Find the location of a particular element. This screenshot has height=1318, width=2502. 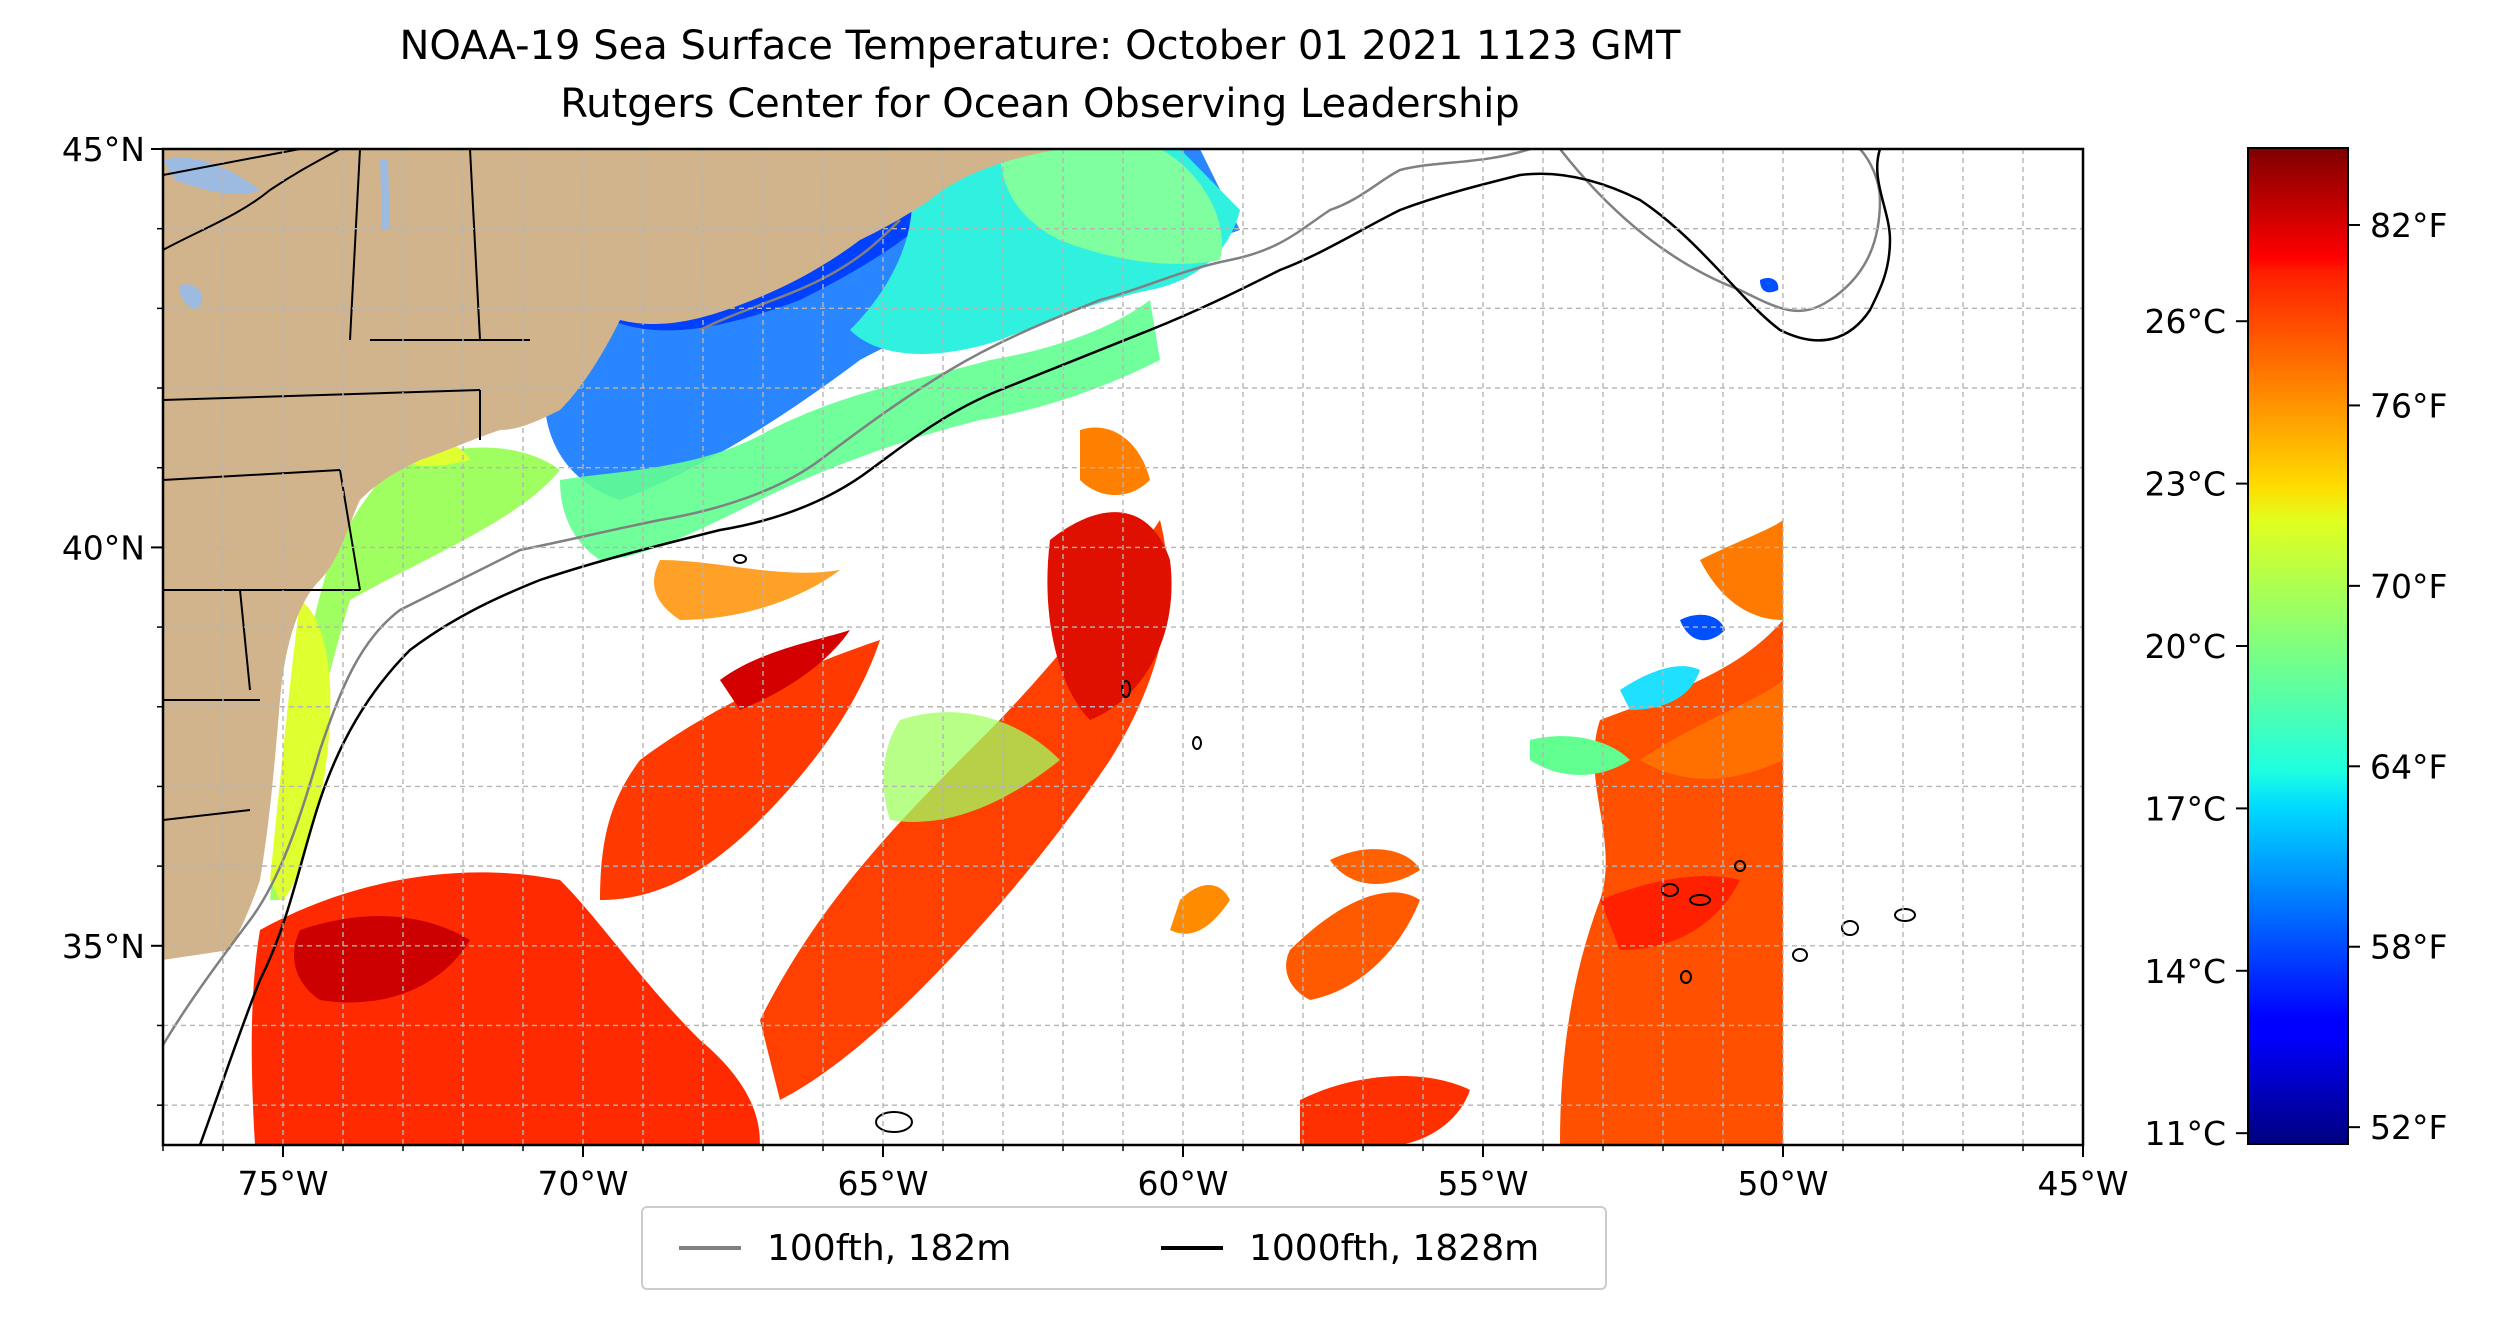

legend-item-100fth: 100fth, 182m is located at coordinates (845, 1248).